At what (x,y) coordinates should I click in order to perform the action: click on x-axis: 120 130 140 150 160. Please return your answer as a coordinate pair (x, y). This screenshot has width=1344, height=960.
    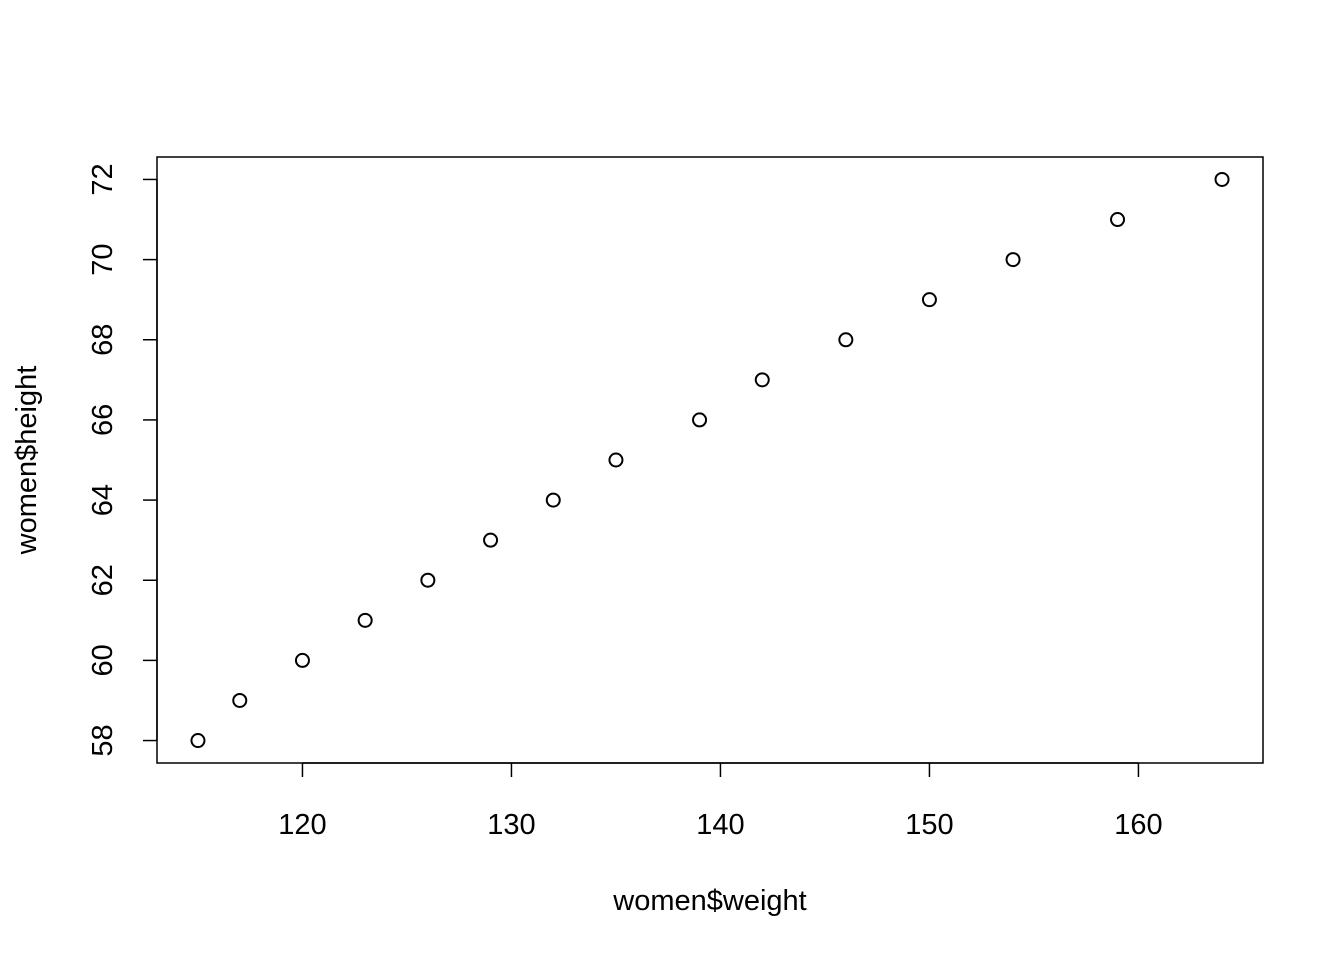
    Looking at the image, I should click on (720, 801).